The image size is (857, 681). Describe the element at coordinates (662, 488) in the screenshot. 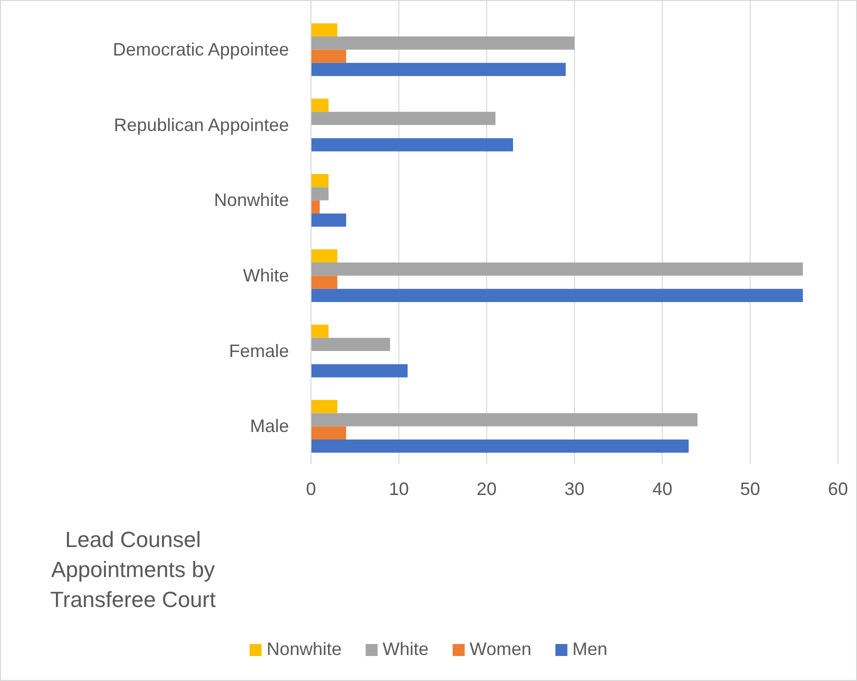

I see `x-tick-label: 40` at that location.